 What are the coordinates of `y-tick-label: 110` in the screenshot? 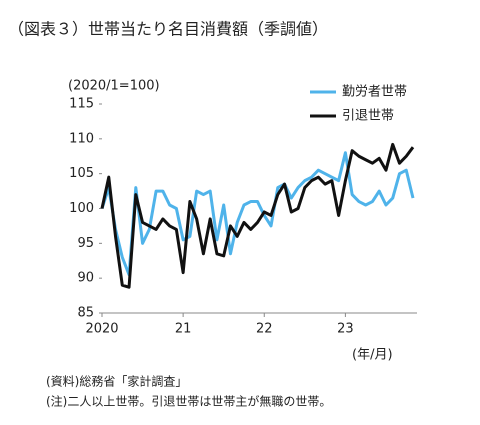 It's located at (81, 138).